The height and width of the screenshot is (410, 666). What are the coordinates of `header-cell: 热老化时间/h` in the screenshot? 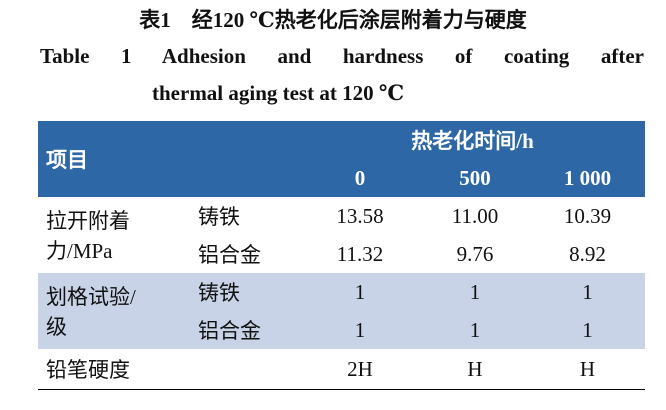 It's located at (472, 141).